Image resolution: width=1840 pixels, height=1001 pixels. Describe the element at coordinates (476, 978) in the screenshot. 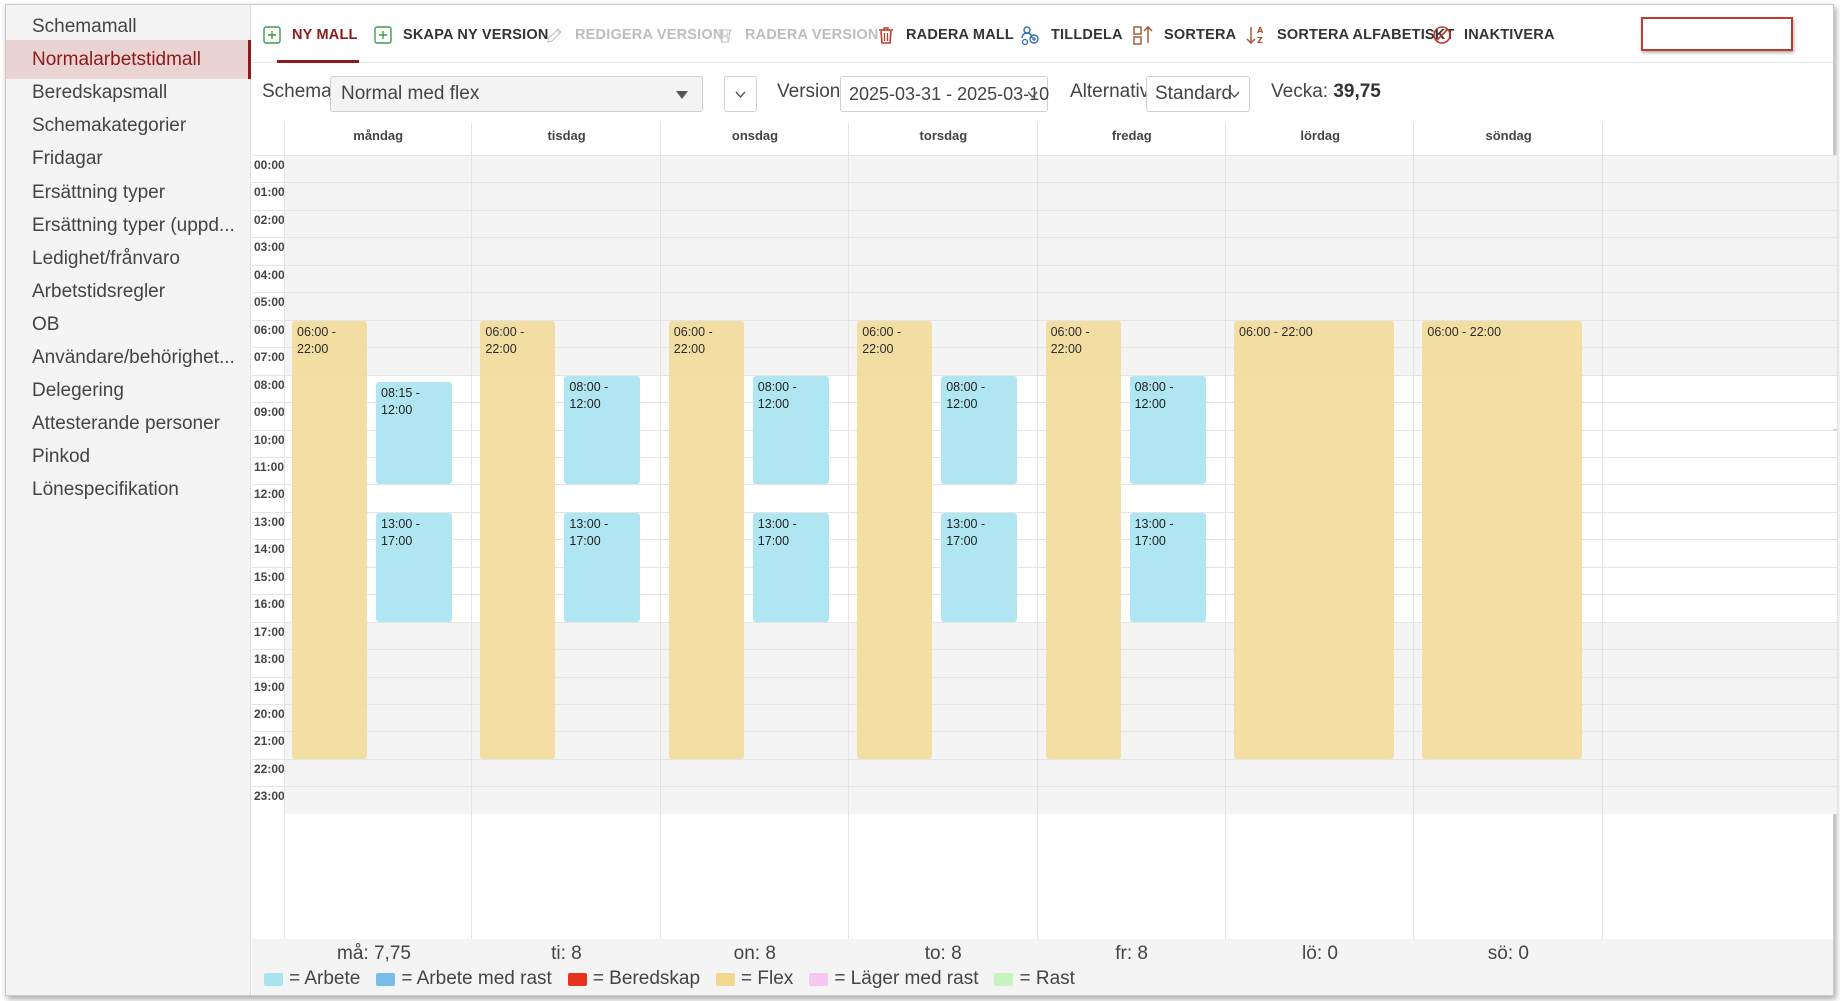

I see `legend-label: = Arbete med rast` at that location.